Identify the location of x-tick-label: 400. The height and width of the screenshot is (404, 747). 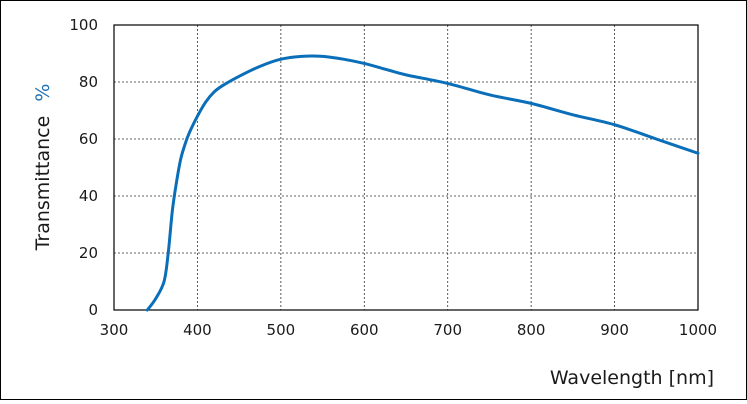
(197, 330).